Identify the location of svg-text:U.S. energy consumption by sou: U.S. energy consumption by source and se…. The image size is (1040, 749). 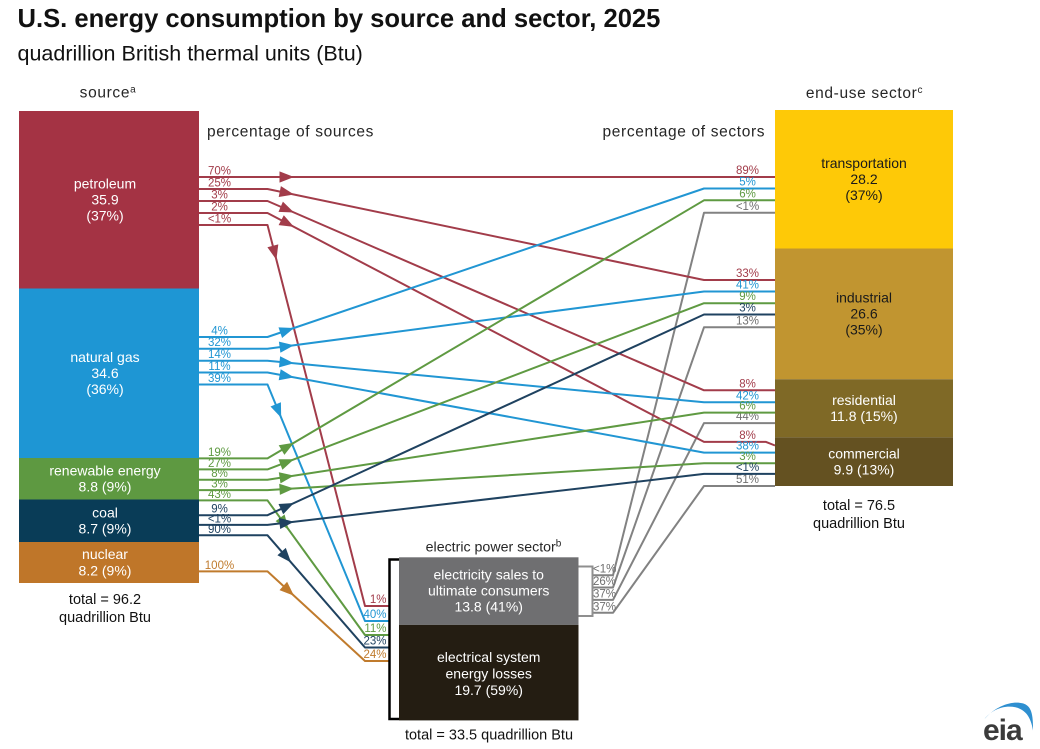
(339, 19).